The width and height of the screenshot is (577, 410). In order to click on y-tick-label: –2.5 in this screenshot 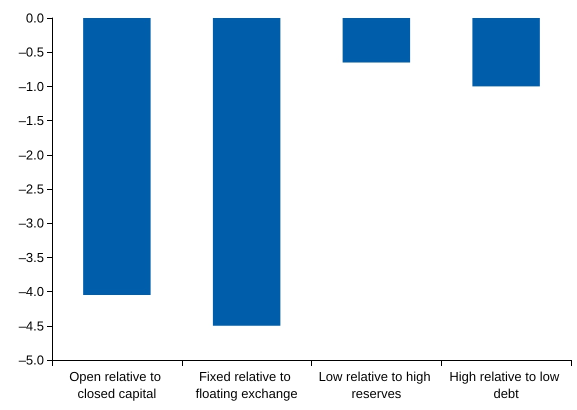, I will do `click(31, 189)`.